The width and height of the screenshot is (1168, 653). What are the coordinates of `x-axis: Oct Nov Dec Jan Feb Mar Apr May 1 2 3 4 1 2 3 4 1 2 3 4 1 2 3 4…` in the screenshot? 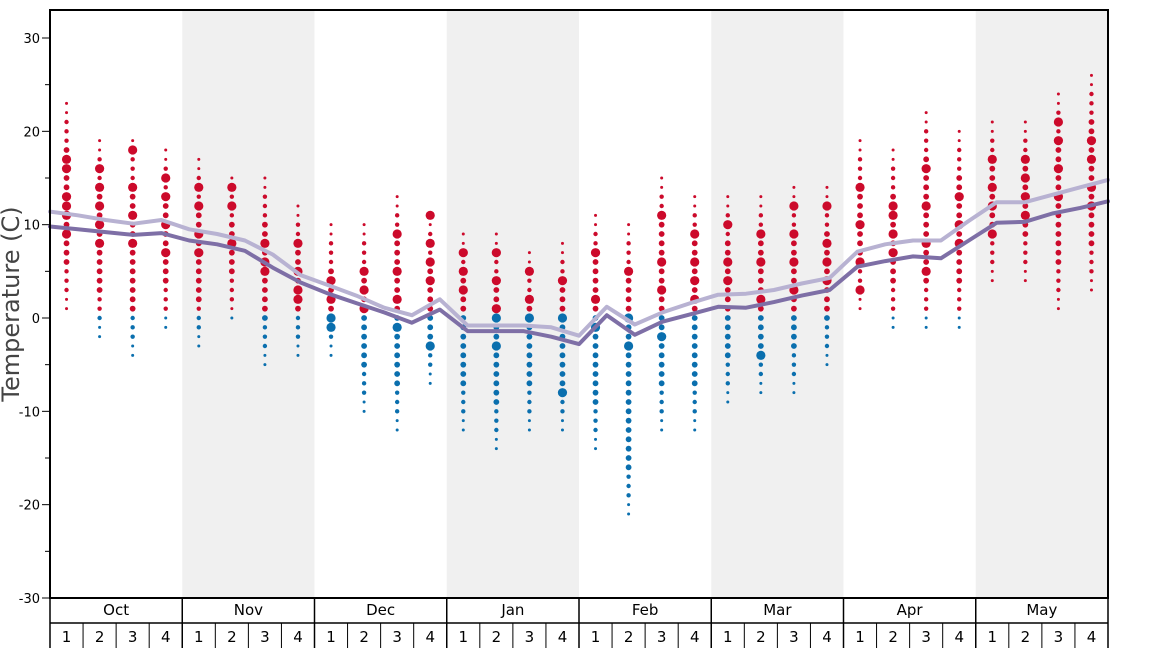 It's located at (579, 623).